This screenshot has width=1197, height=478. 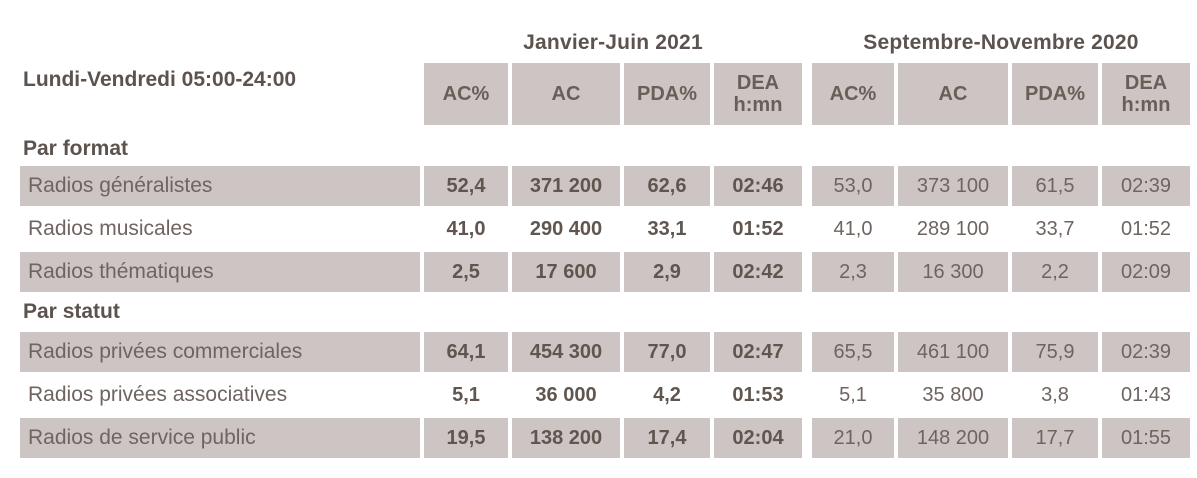 What do you see at coordinates (853, 272) in the screenshot?
I see `value-cell: 2,3` at bounding box center [853, 272].